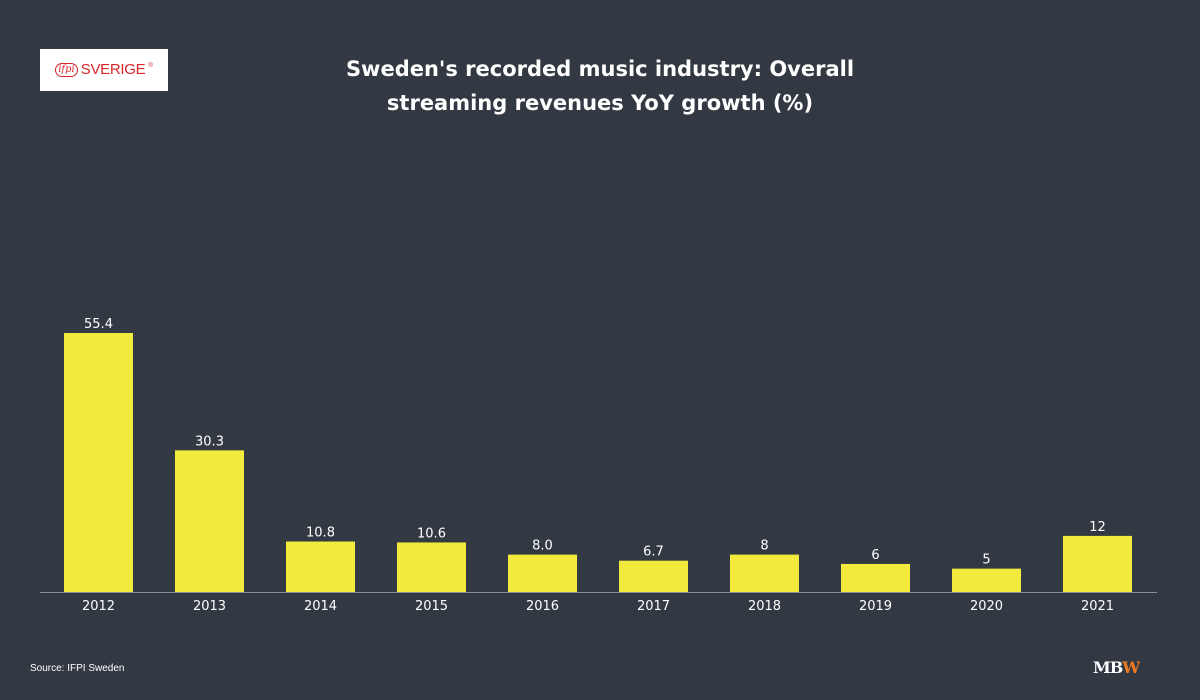 This screenshot has height=700, width=1200. What do you see at coordinates (98, 606) in the screenshot?
I see `x-tick-label-2012: 2012` at bounding box center [98, 606].